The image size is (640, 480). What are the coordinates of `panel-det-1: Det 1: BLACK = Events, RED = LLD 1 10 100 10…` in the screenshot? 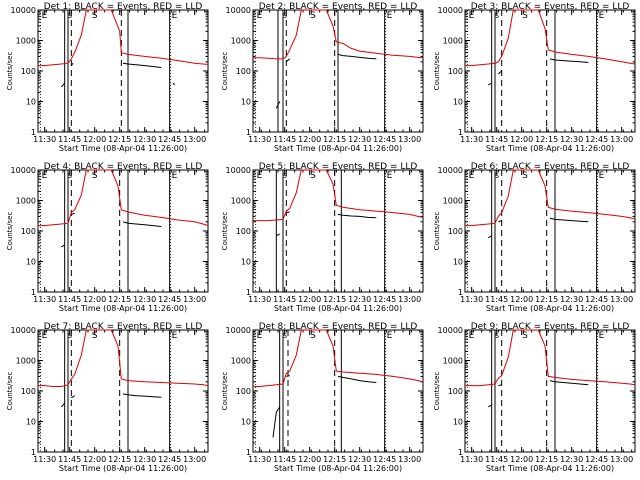 It's located at (107, 77).